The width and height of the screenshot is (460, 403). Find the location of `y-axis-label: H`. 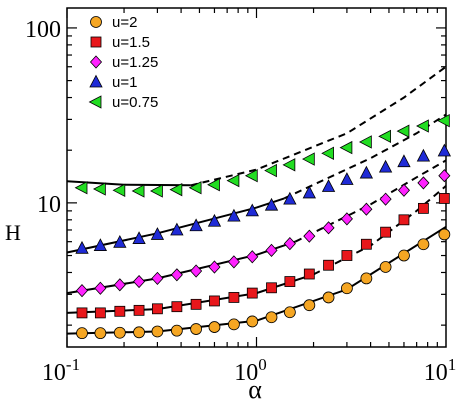

y-axis-label: H is located at coordinates (13, 232).